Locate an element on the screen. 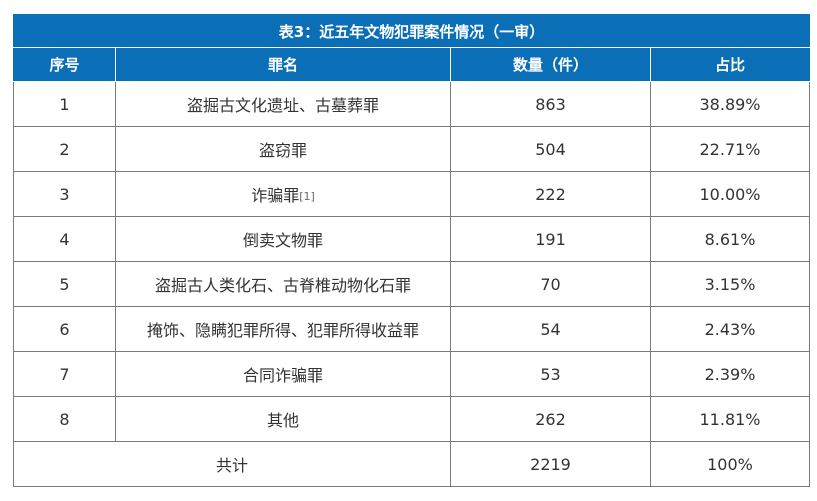  header-number: 序号 is located at coordinates (64, 64).